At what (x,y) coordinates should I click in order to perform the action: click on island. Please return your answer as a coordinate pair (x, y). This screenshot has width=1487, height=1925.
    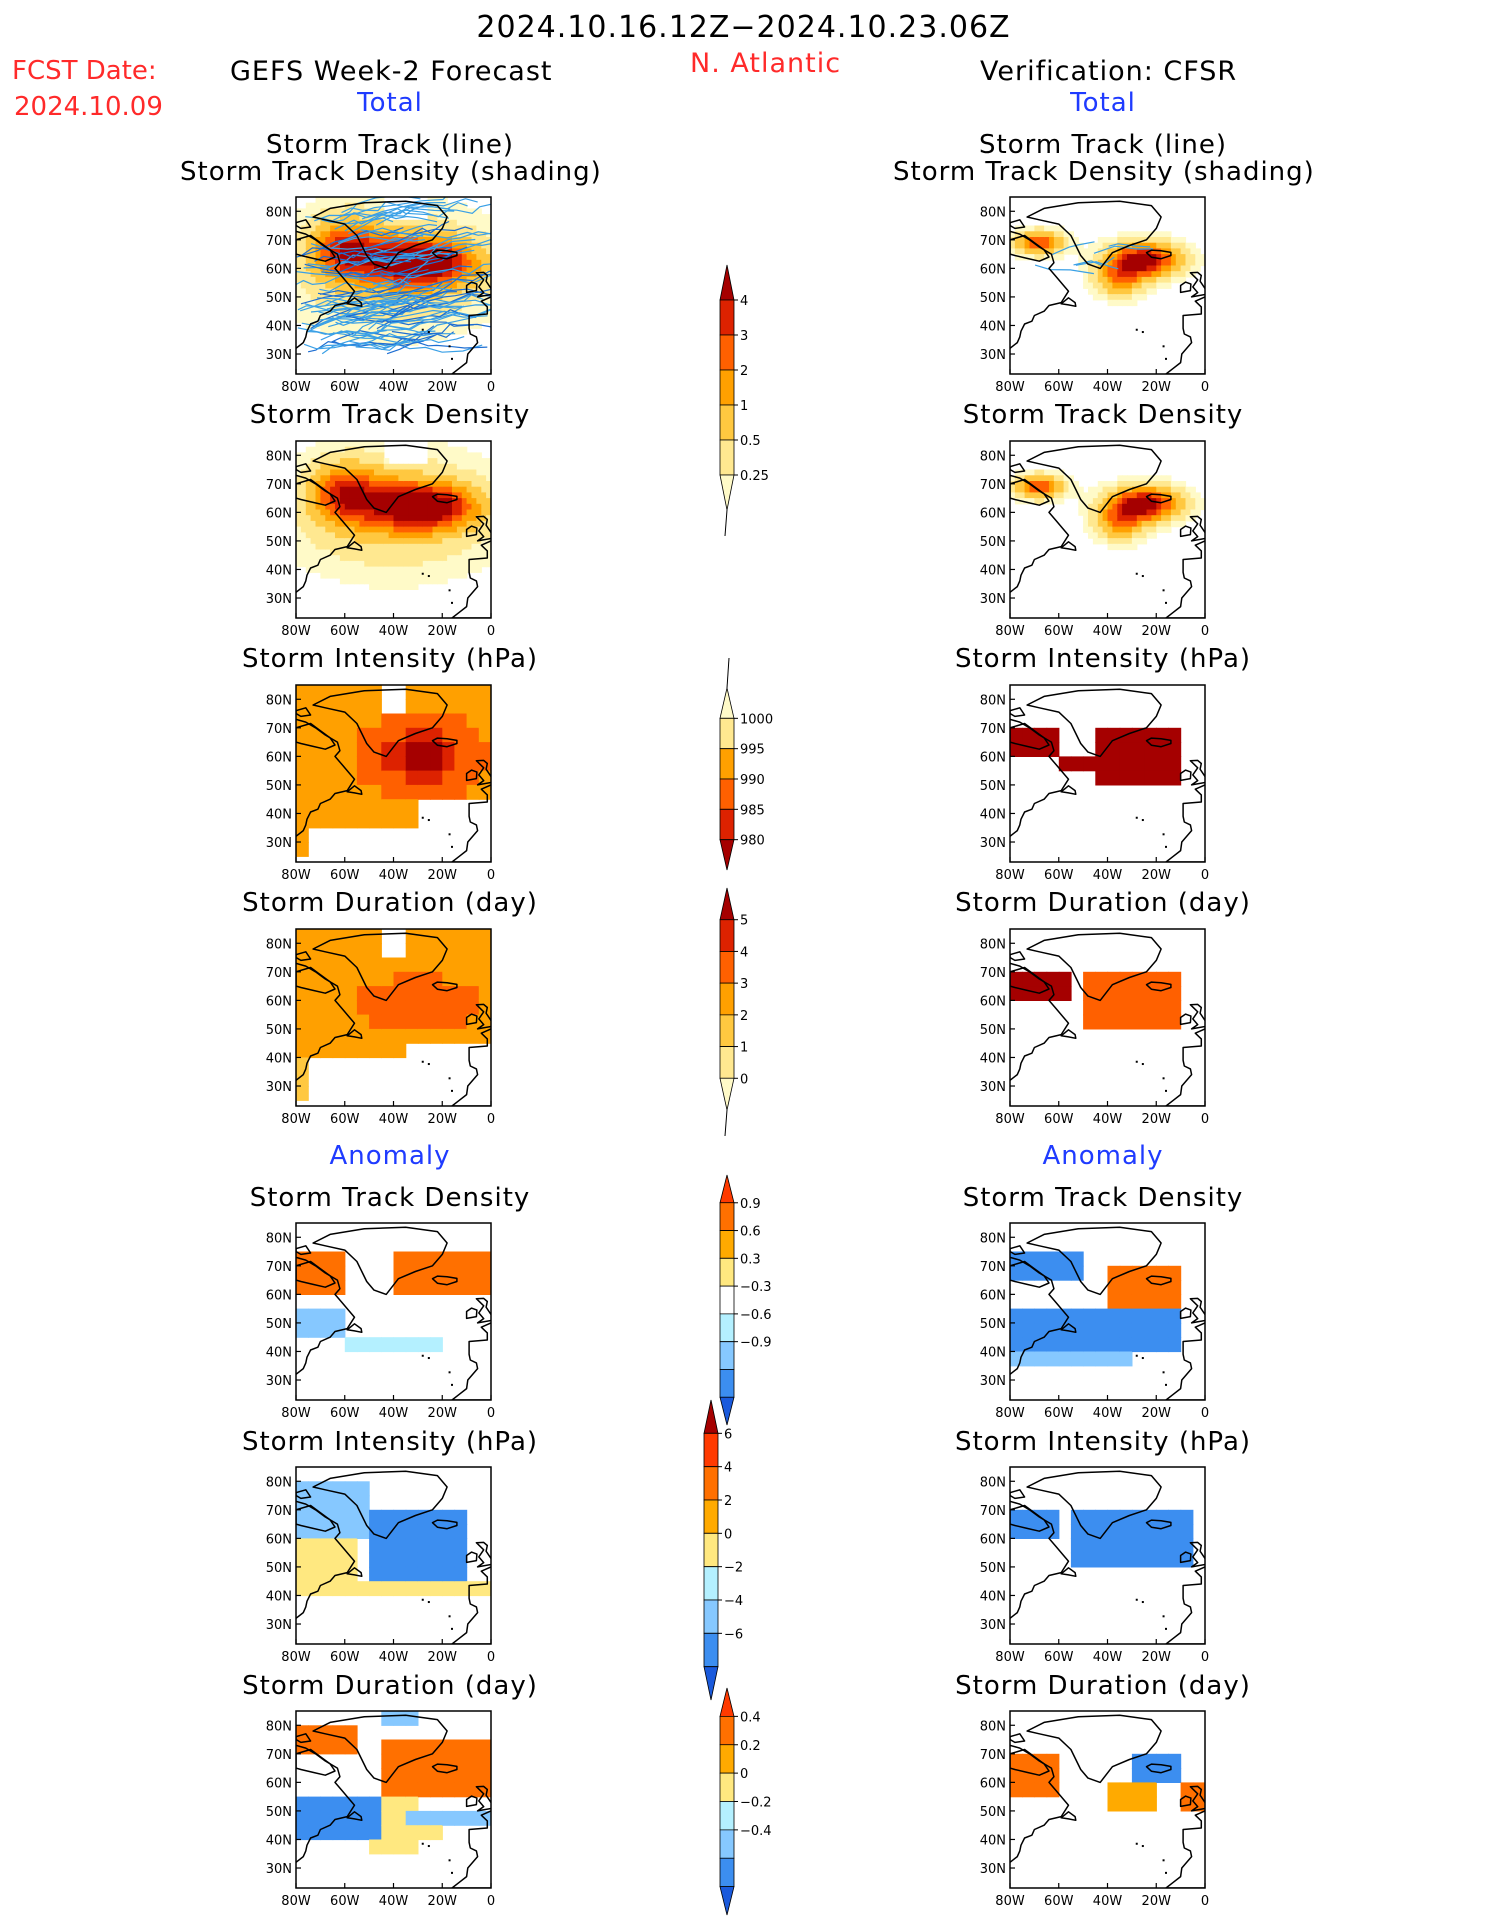
    Looking at the image, I should click on (428, 576).